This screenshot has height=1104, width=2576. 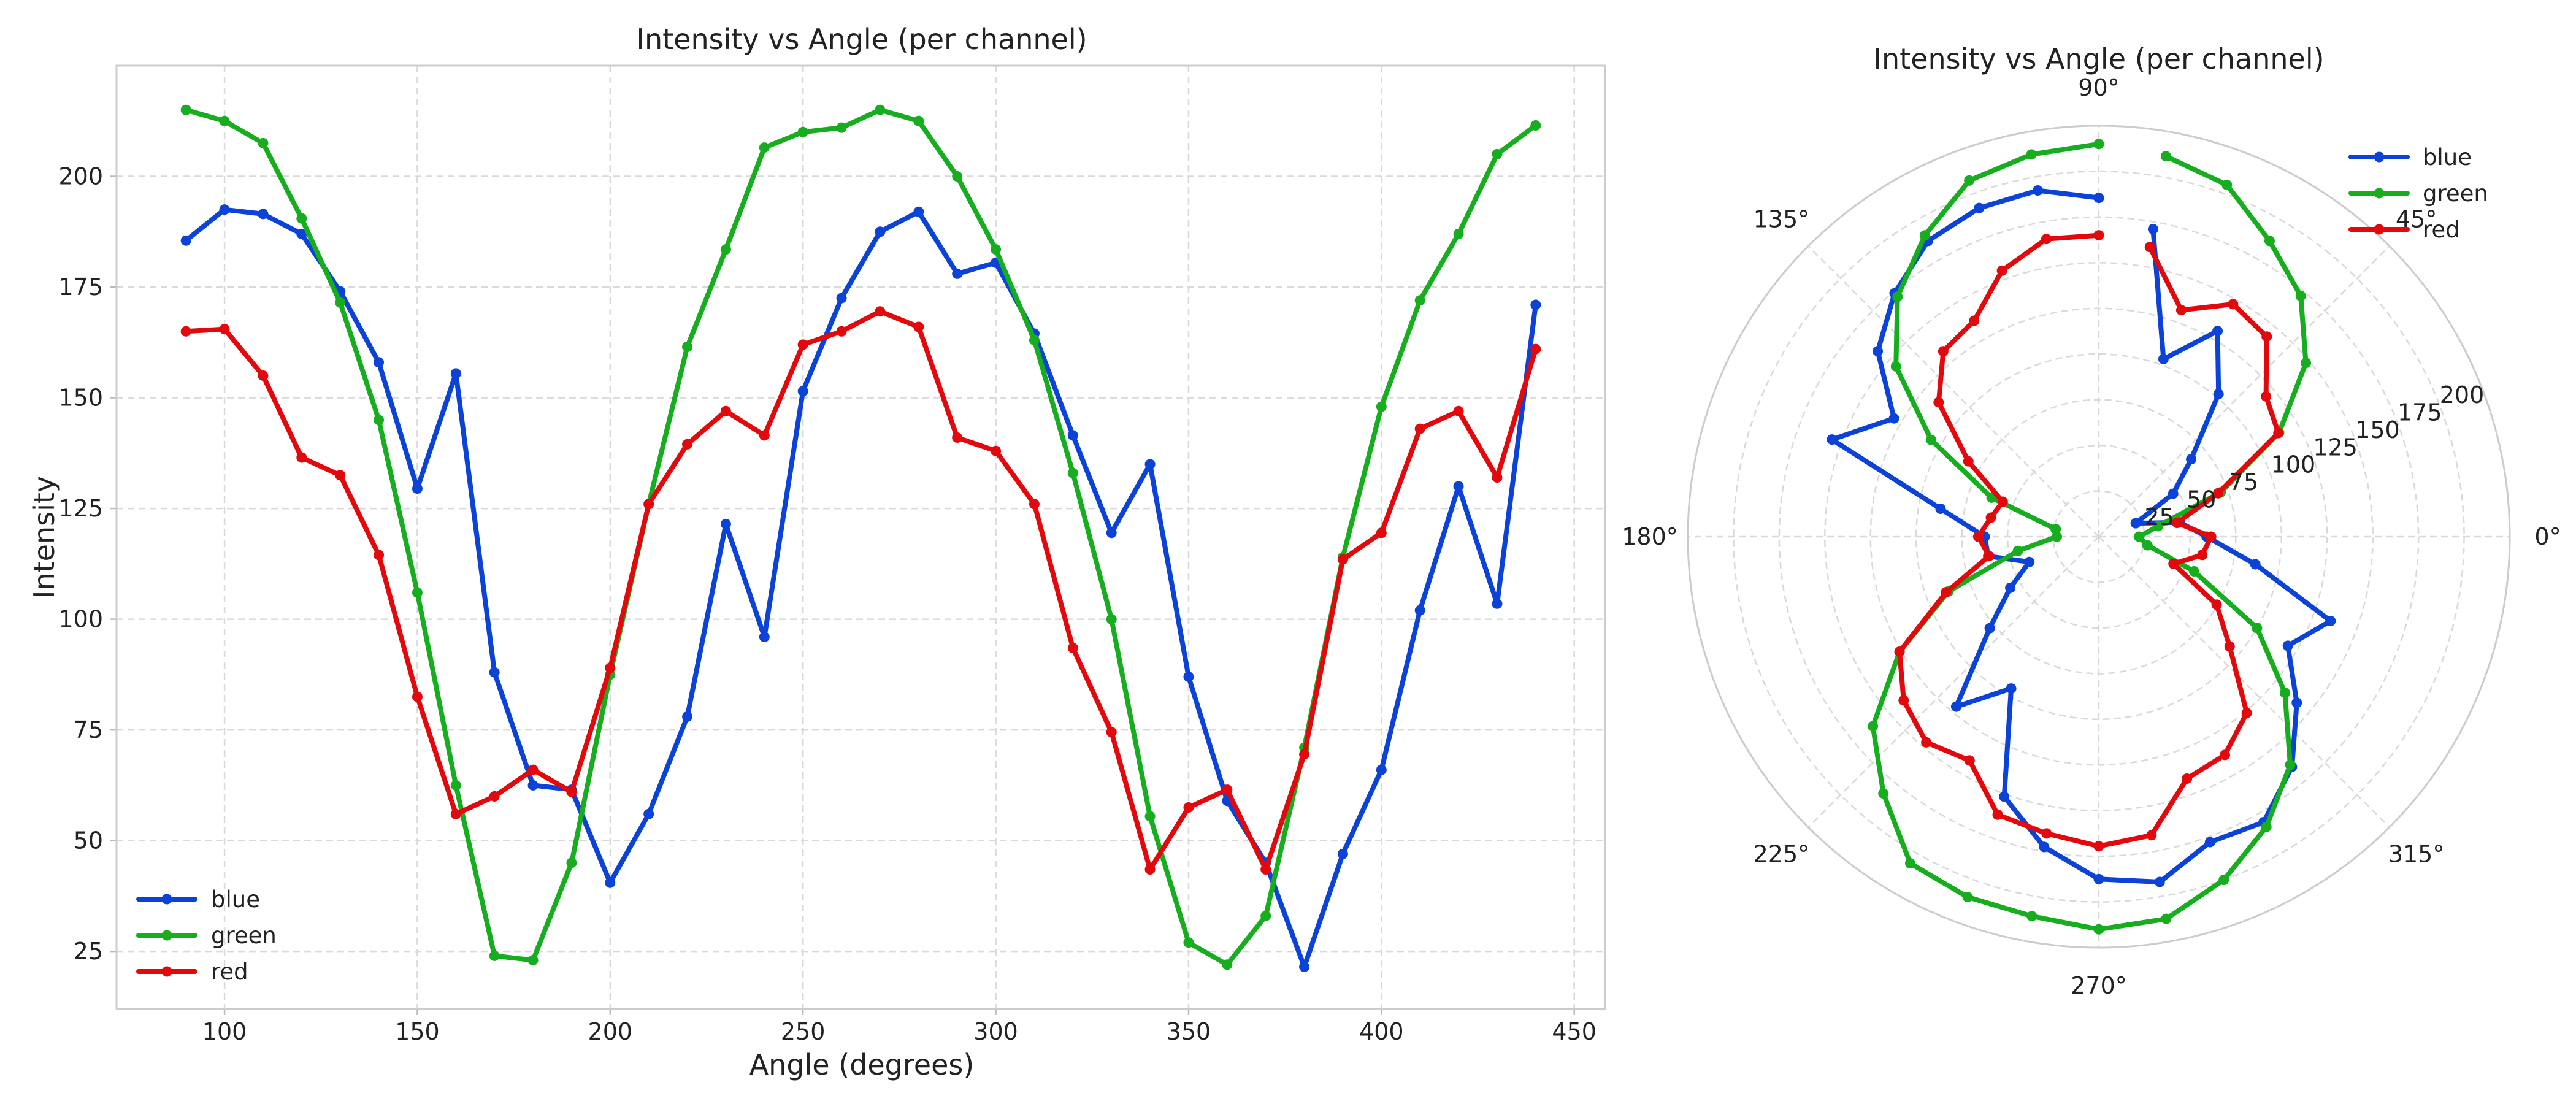 I want to click on polar-angle-label: 315°, so click(x=2416, y=854).